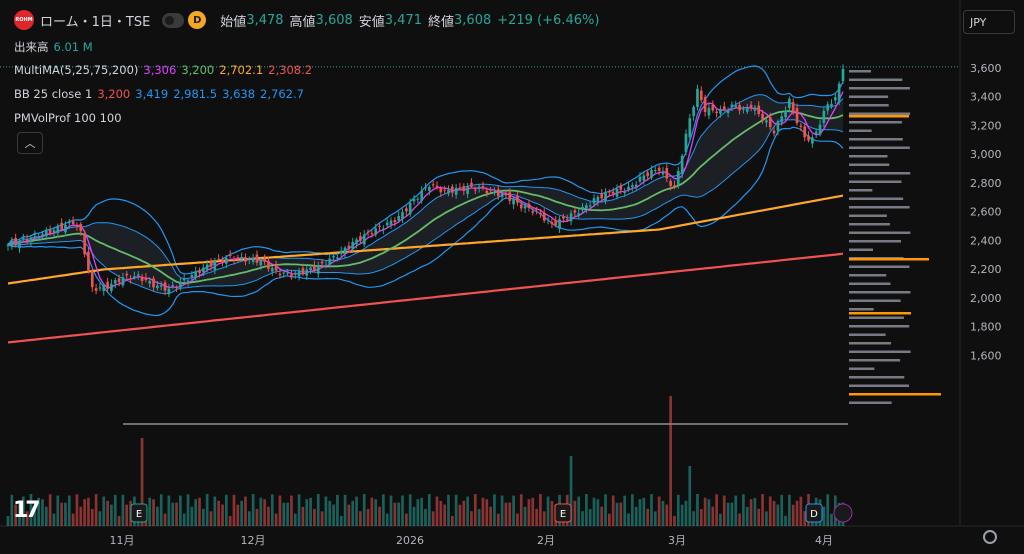 The image size is (1024, 554). What do you see at coordinates (989, 22) in the screenshot?
I see `currency-selector: JPY` at bounding box center [989, 22].